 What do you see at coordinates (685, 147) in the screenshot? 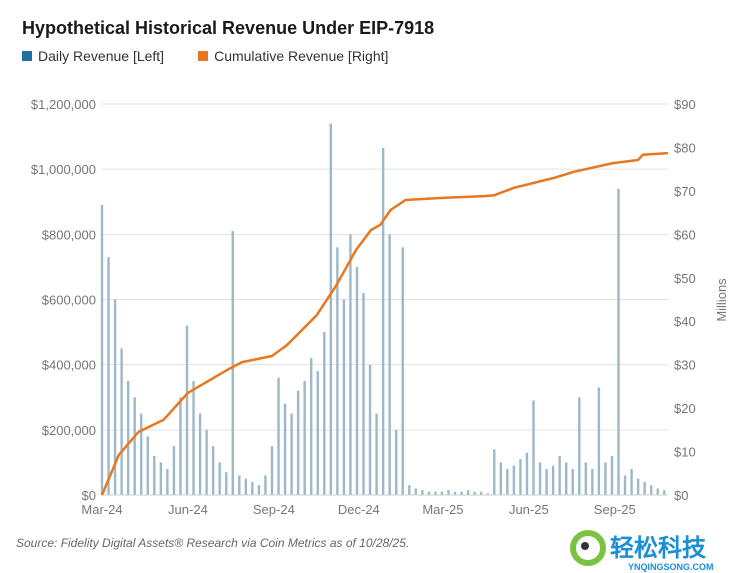
I see `right-tick-label: $80` at bounding box center [685, 147].